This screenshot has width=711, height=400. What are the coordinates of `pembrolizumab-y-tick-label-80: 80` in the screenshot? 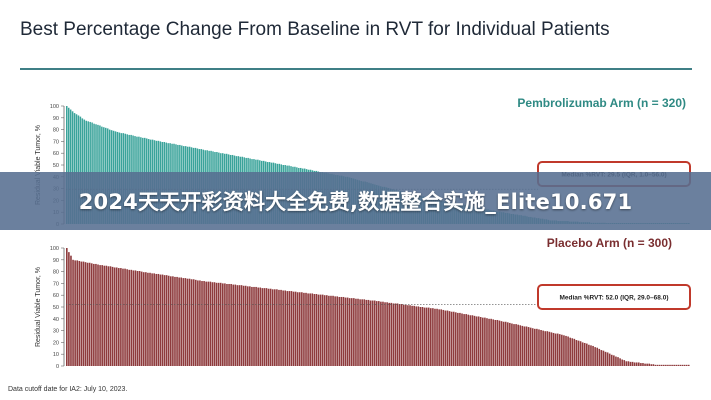 It's located at (56, 131).